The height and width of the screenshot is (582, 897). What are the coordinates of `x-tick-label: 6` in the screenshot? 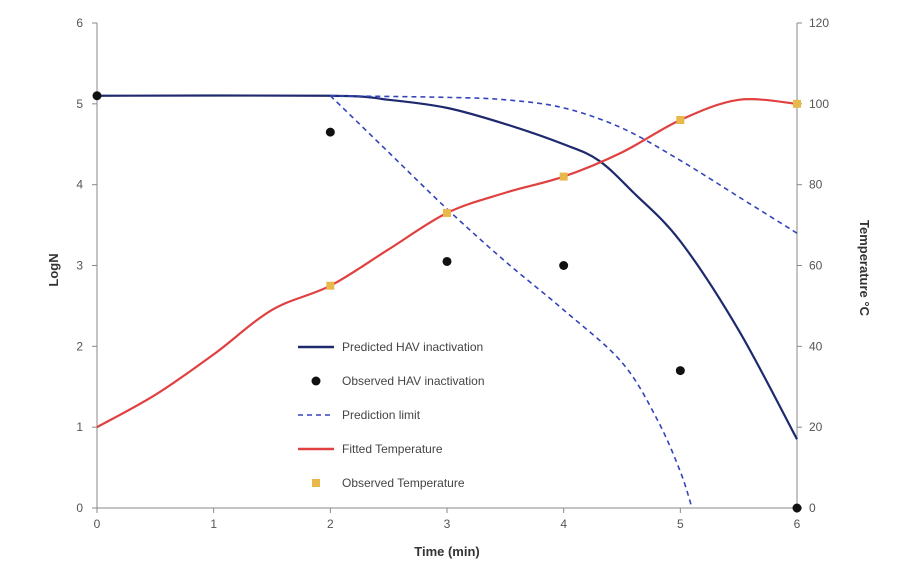 It's located at (797, 524).